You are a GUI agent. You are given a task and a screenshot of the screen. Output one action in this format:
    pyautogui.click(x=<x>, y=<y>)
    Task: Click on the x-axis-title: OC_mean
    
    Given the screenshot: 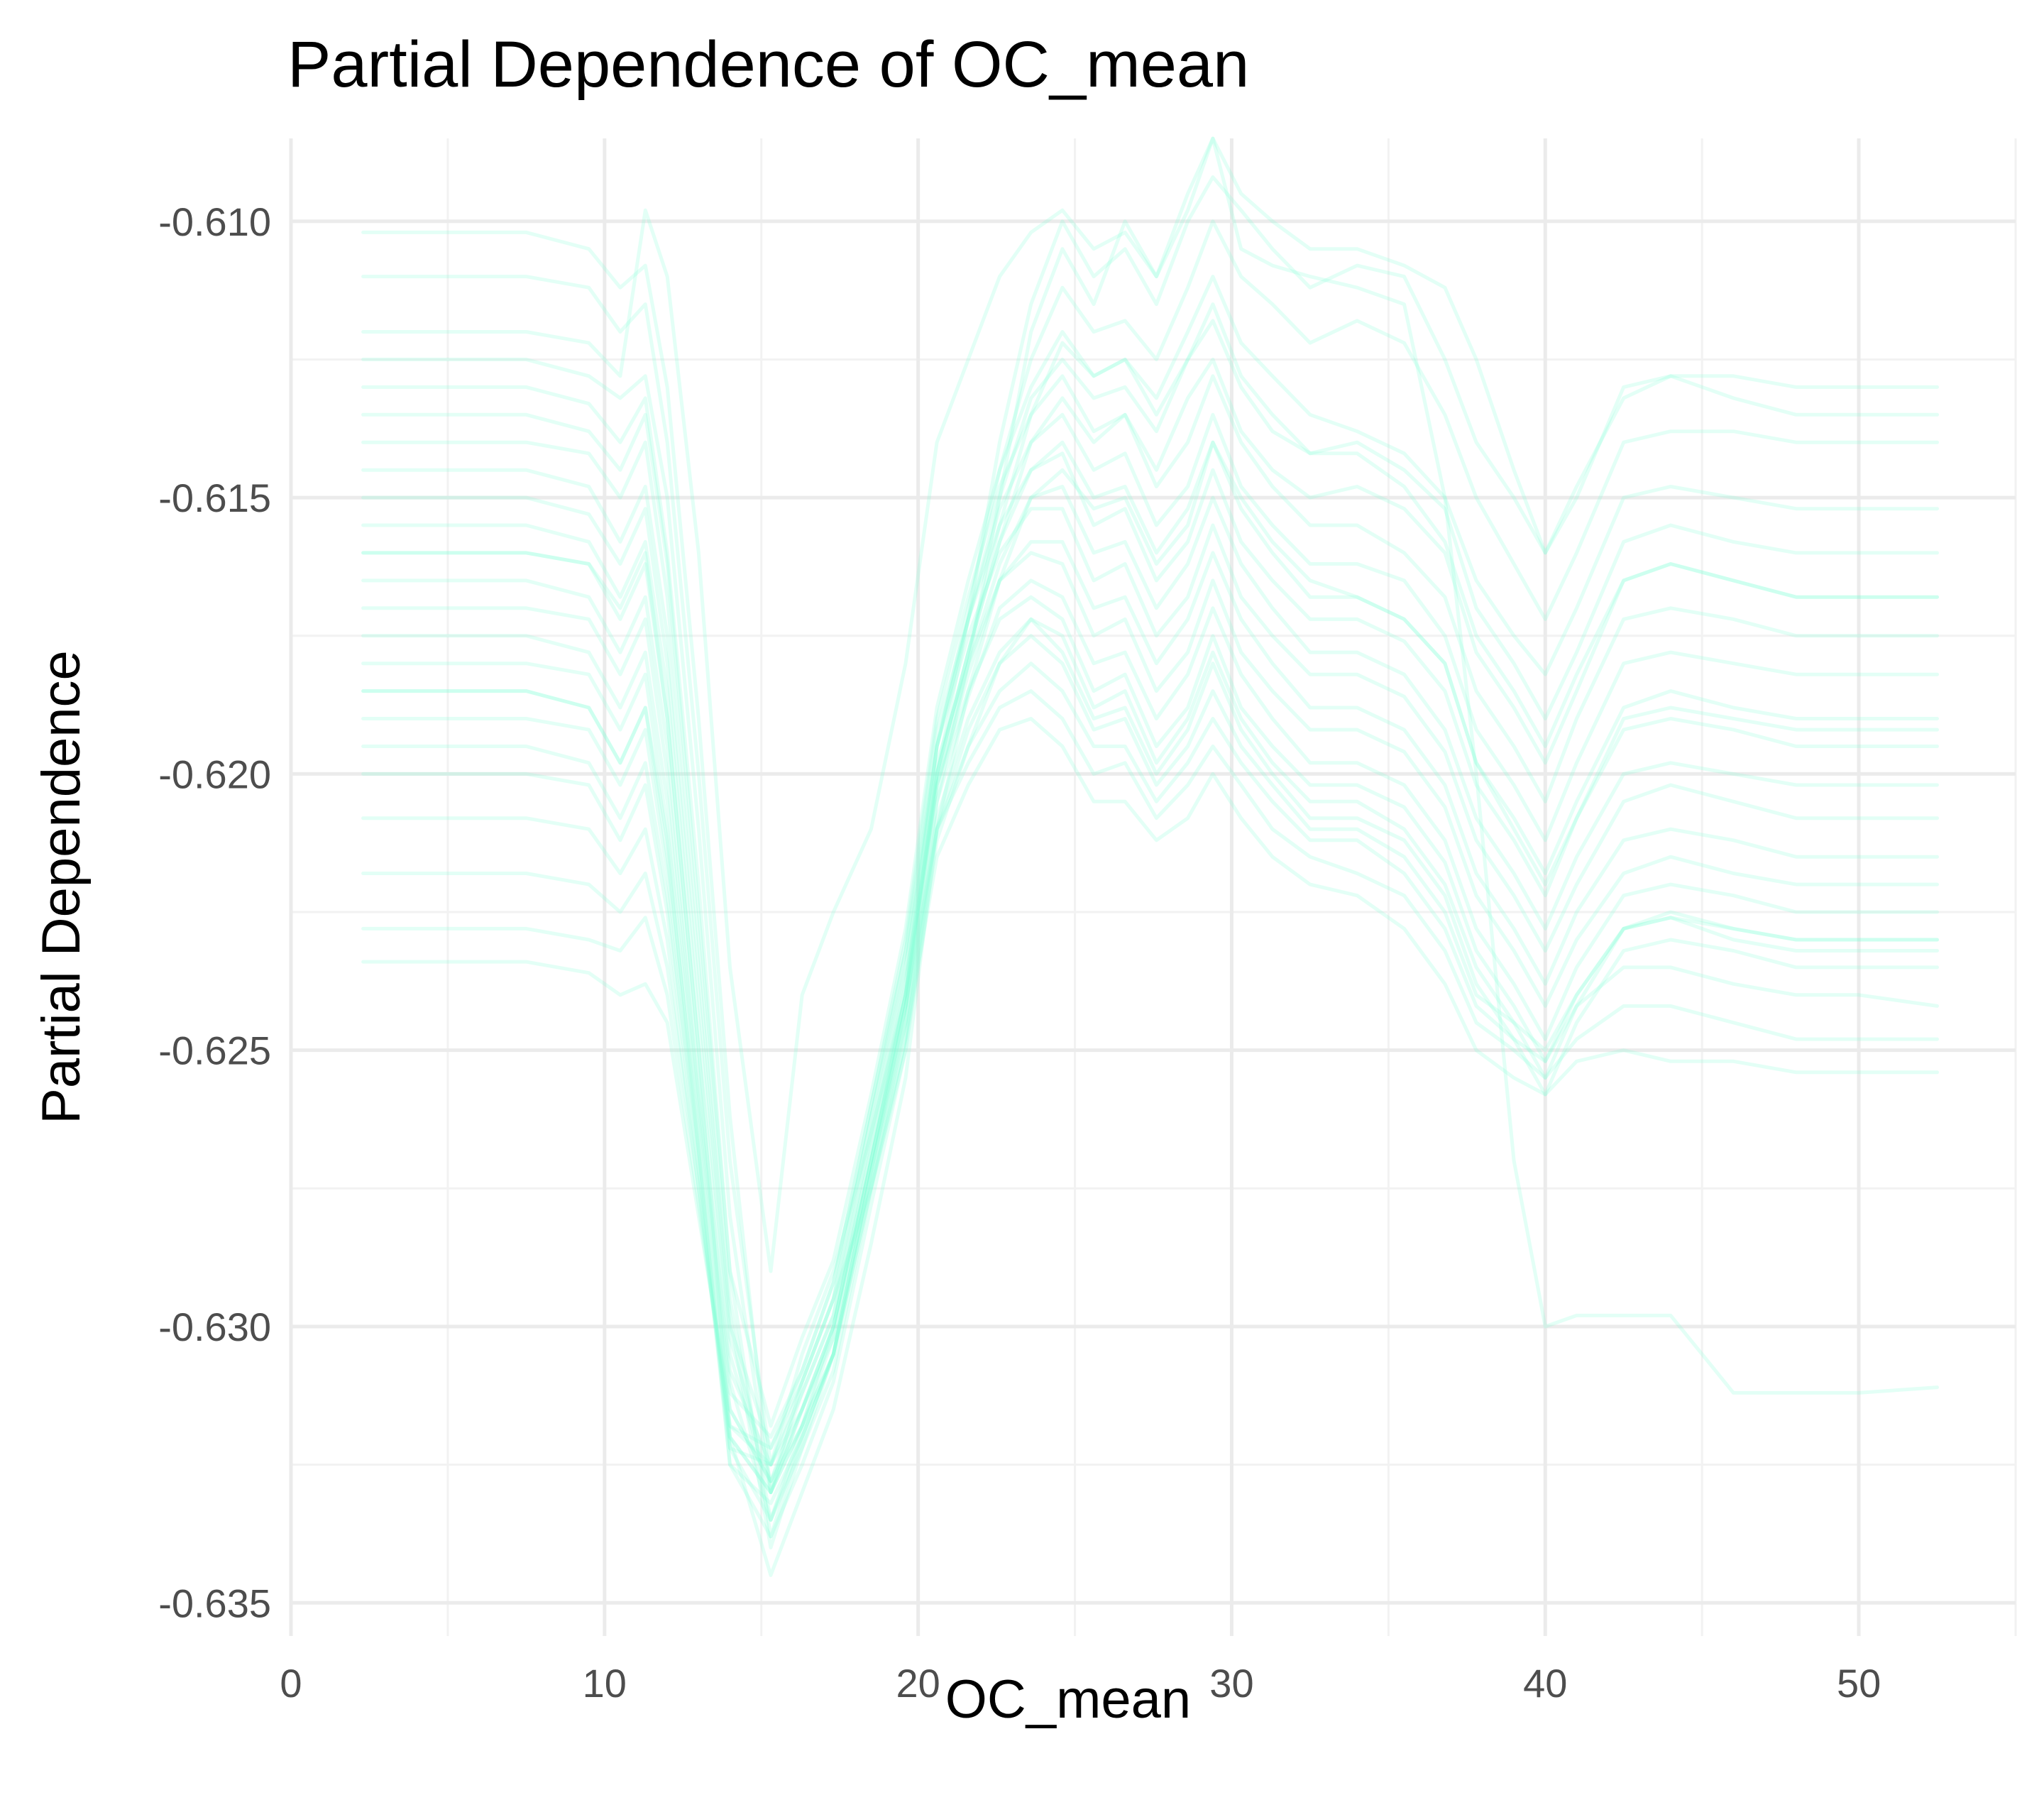 What is the action you would take?
    pyautogui.click(x=1068, y=1699)
    